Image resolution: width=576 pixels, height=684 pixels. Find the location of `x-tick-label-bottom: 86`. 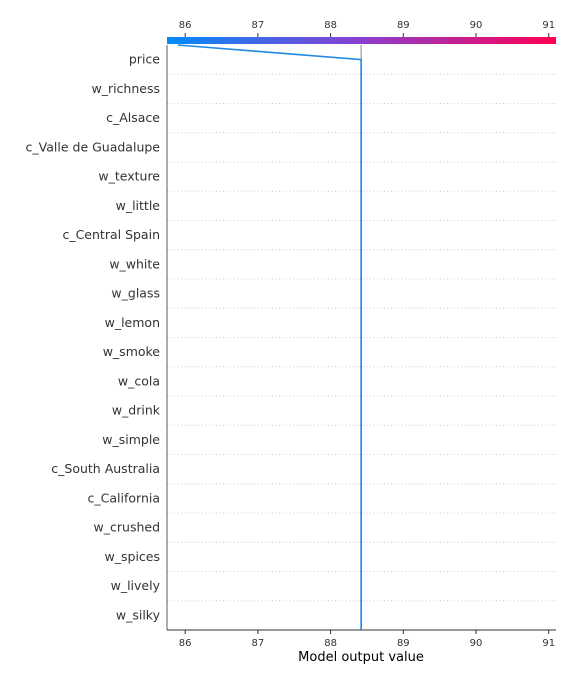

x-tick-label-bottom: 86 is located at coordinates (185, 643).